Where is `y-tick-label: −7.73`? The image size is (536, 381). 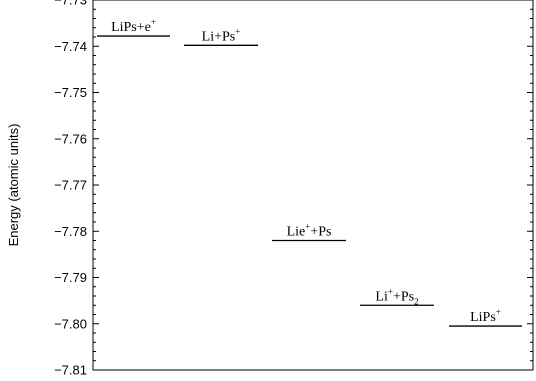 y-tick-label: −7.73 is located at coordinates (70, 4).